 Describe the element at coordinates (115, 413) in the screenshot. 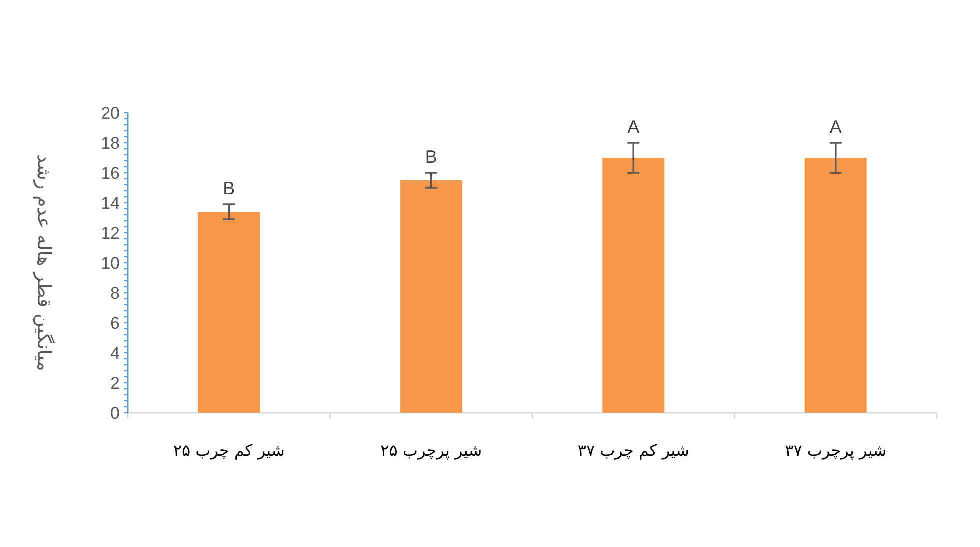

I see `y-tick-label: 0` at that location.